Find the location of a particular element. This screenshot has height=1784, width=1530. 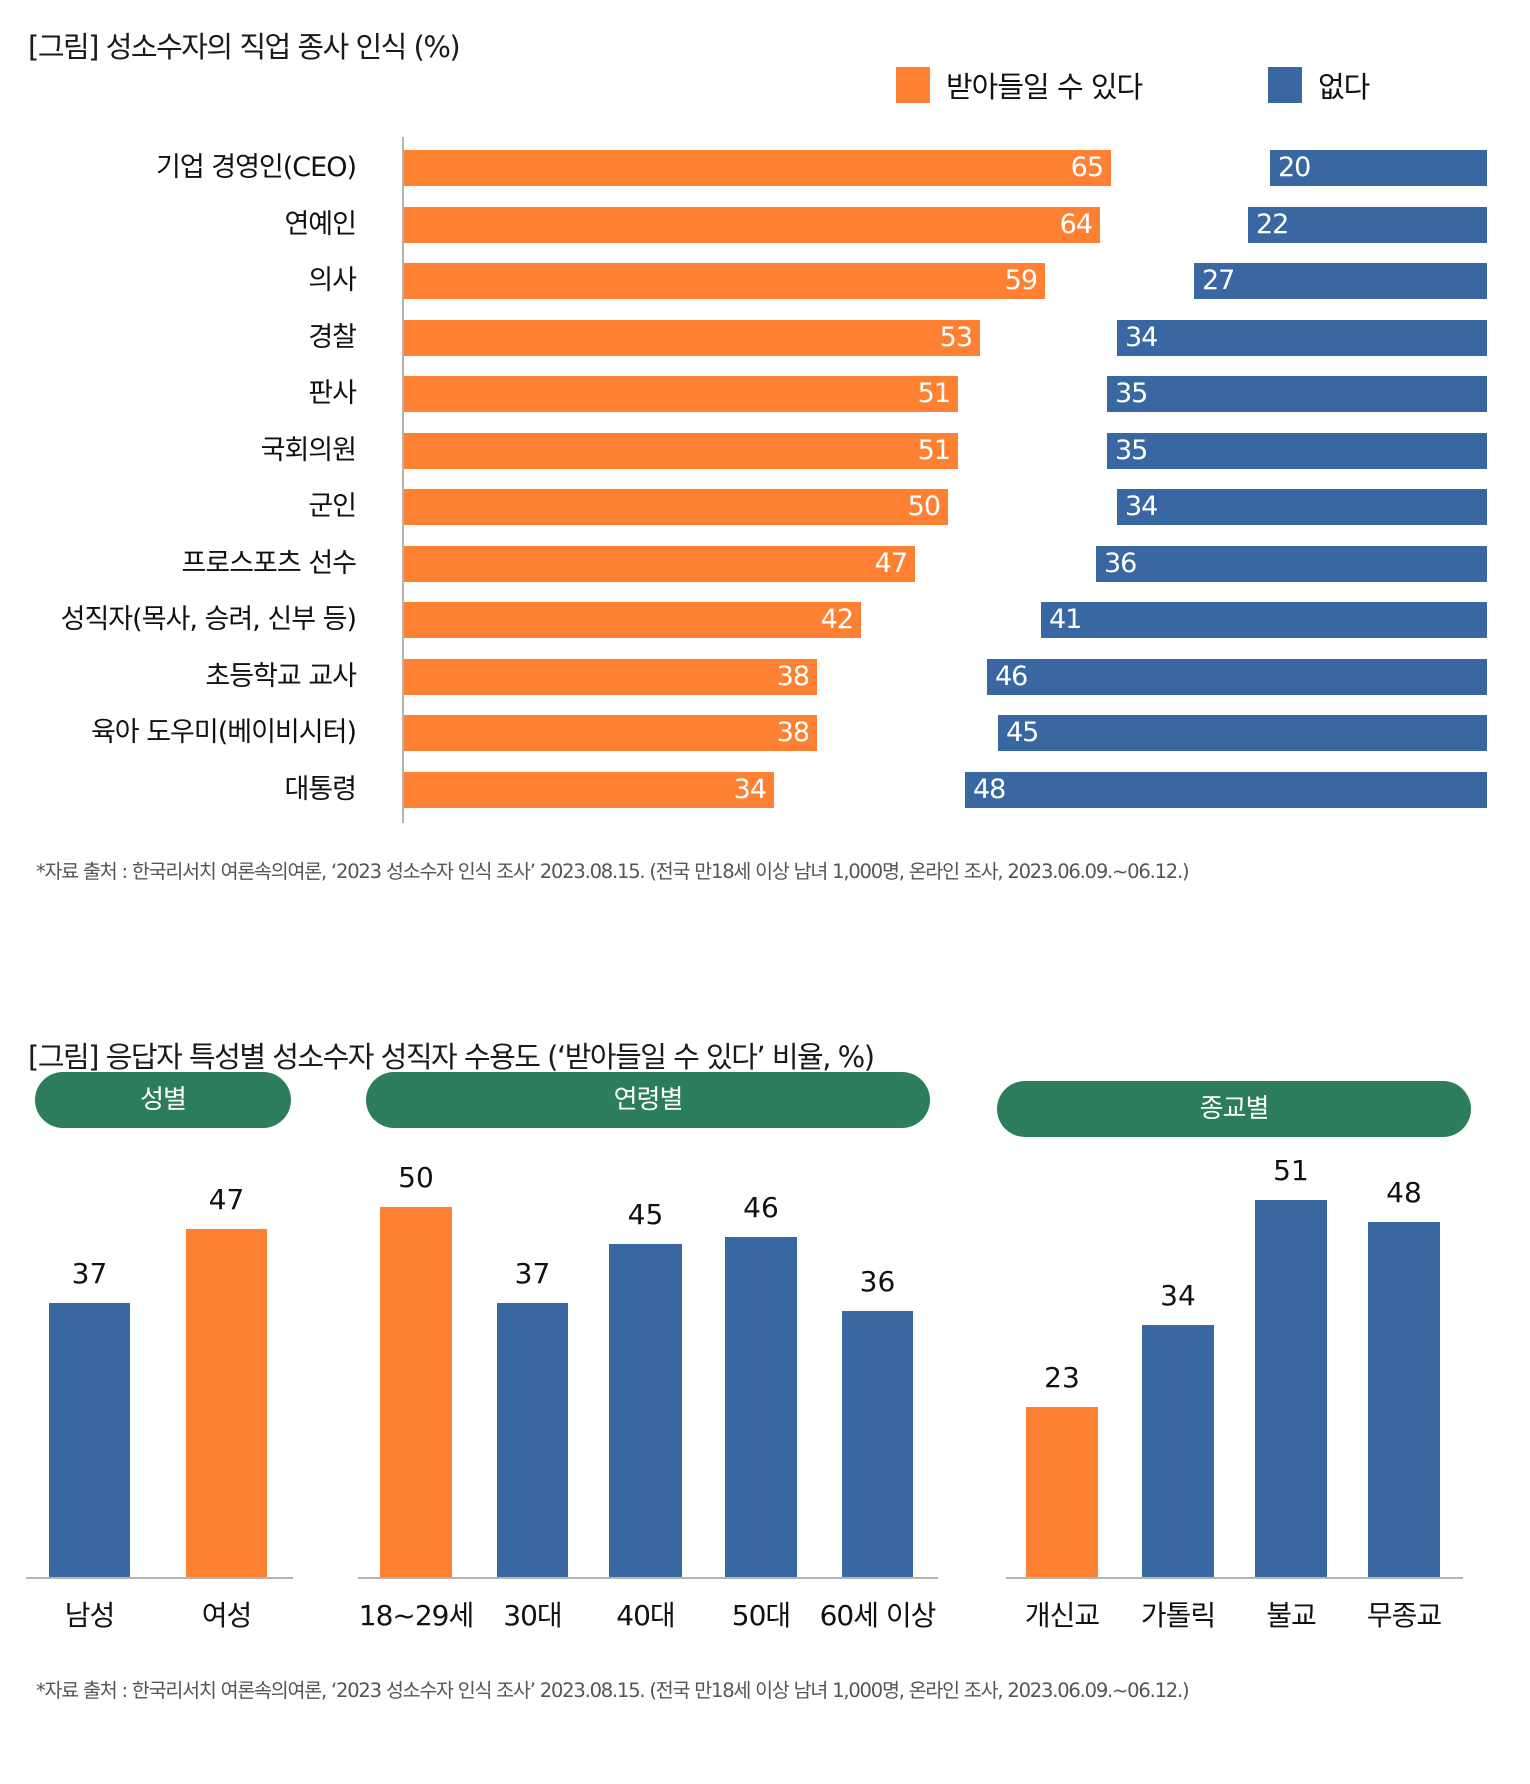

chart1-axis is located at coordinates (403, 480).